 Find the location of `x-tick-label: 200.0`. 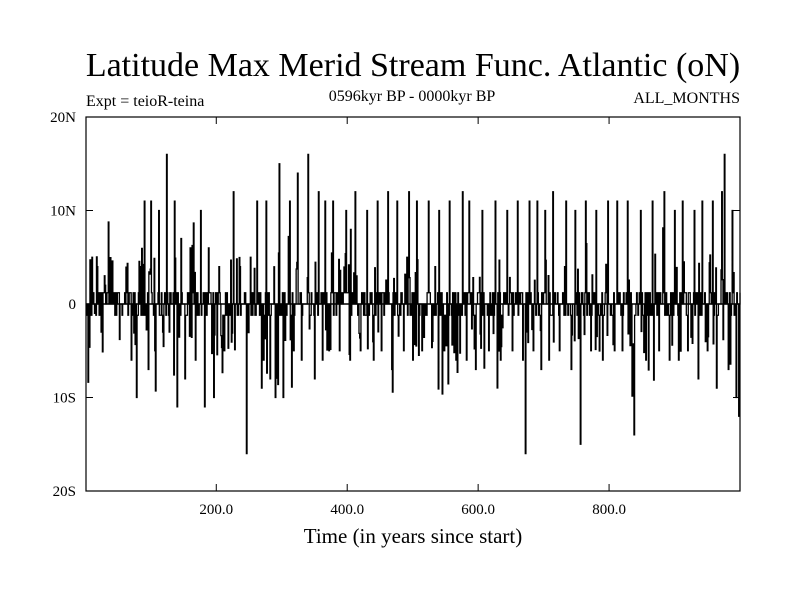

x-tick-label: 200.0 is located at coordinates (216, 510).